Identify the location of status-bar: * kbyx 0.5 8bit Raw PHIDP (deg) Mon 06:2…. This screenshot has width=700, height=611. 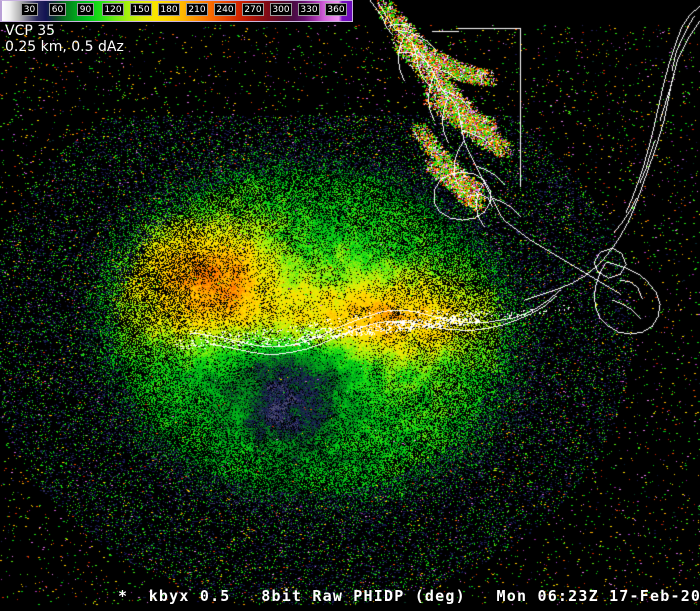
(409, 596).